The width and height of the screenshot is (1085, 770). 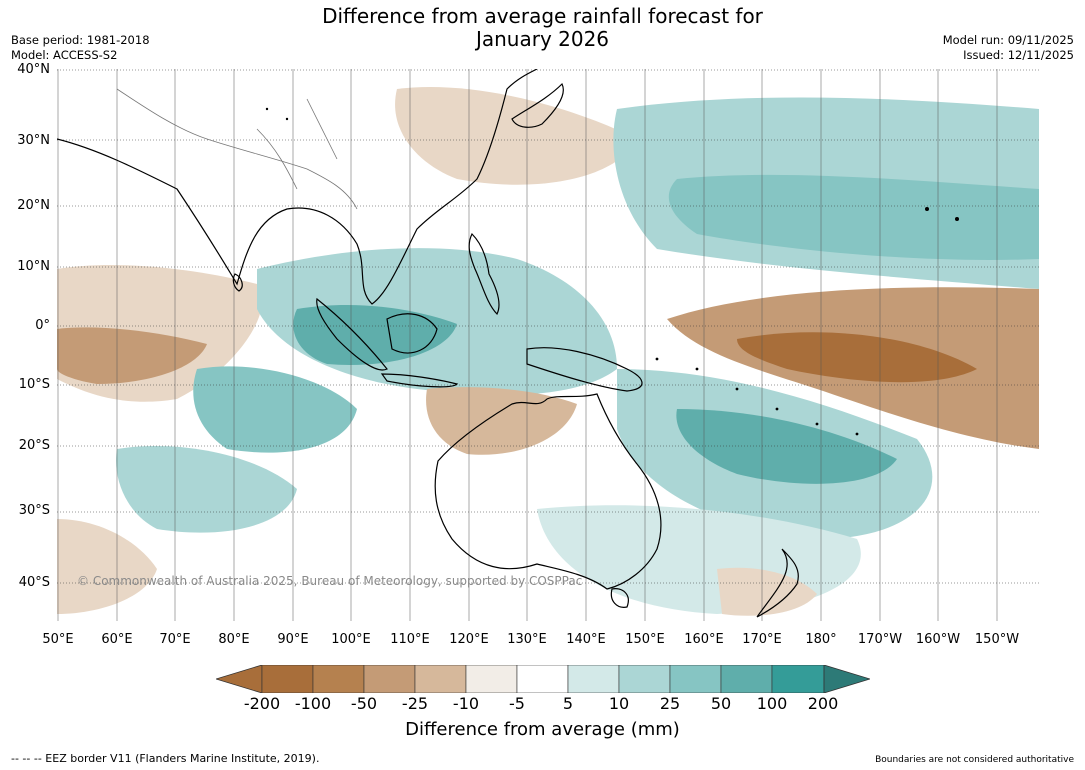 What do you see at coordinates (107, 566) in the screenshot?
I see `dry-field-southwest-corner` at bounding box center [107, 566].